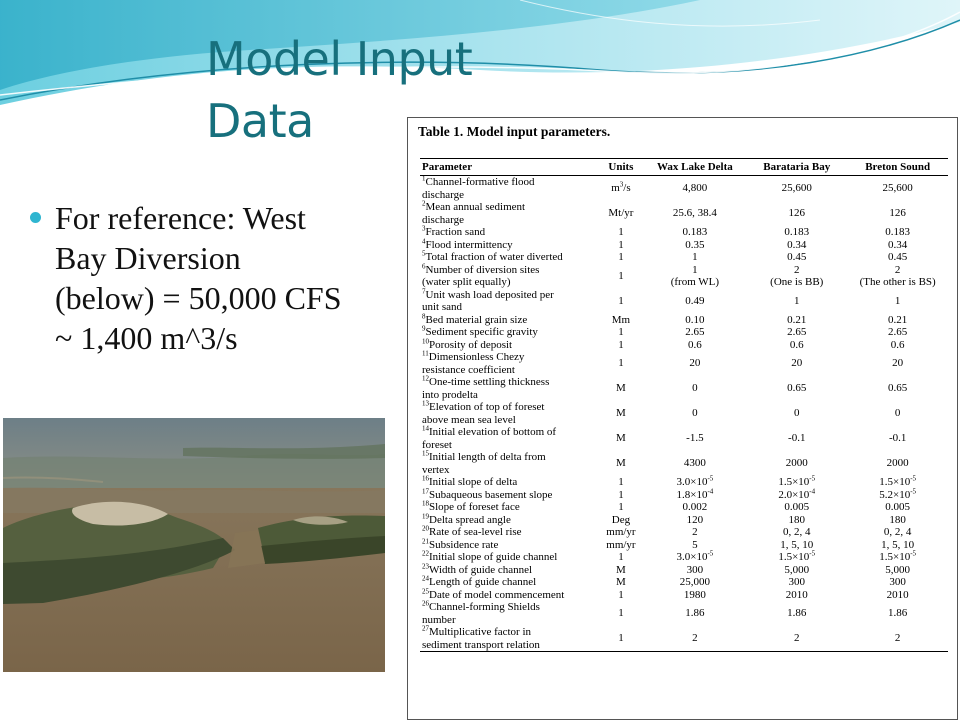 The height and width of the screenshot is (720, 960). What do you see at coordinates (620, 320) in the screenshot?
I see `units-cell: Mm` at bounding box center [620, 320].